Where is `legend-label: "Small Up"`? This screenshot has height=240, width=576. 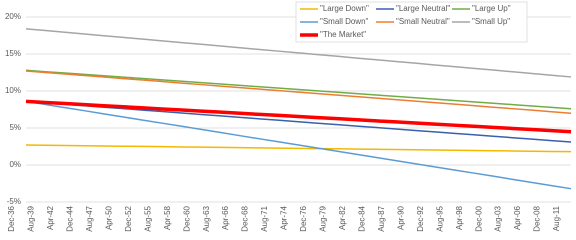
legend-label: "Small Up" is located at coordinates (491, 21).